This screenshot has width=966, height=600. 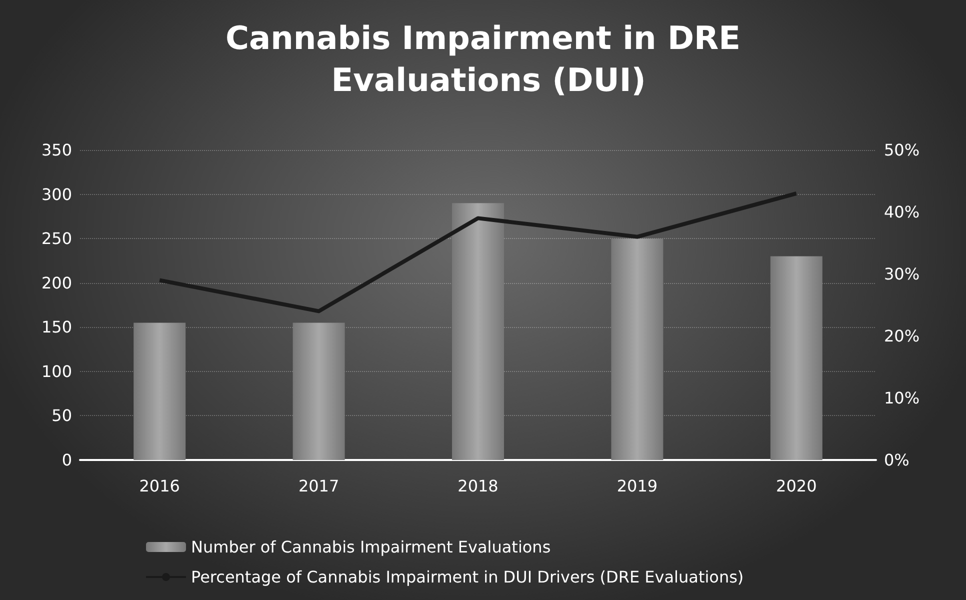 What do you see at coordinates (159, 486) in the screenshot?
I see `x-tick-label: 2016` at bounding box center [159, 486].